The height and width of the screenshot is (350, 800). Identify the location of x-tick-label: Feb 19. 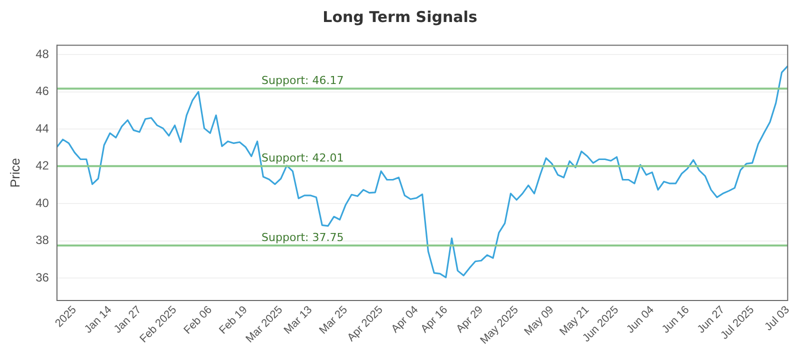
(233, 320).